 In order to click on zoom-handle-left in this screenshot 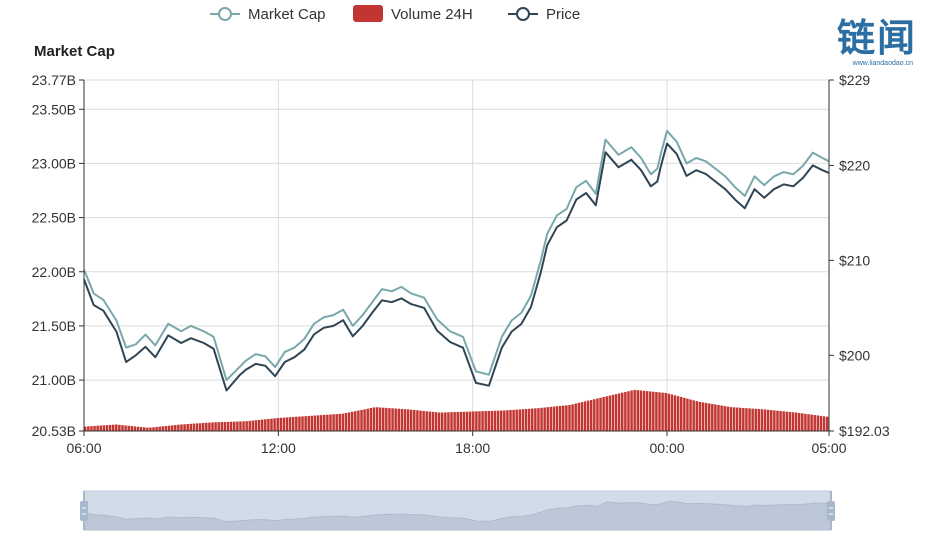, I will do `click(84, 510)`.